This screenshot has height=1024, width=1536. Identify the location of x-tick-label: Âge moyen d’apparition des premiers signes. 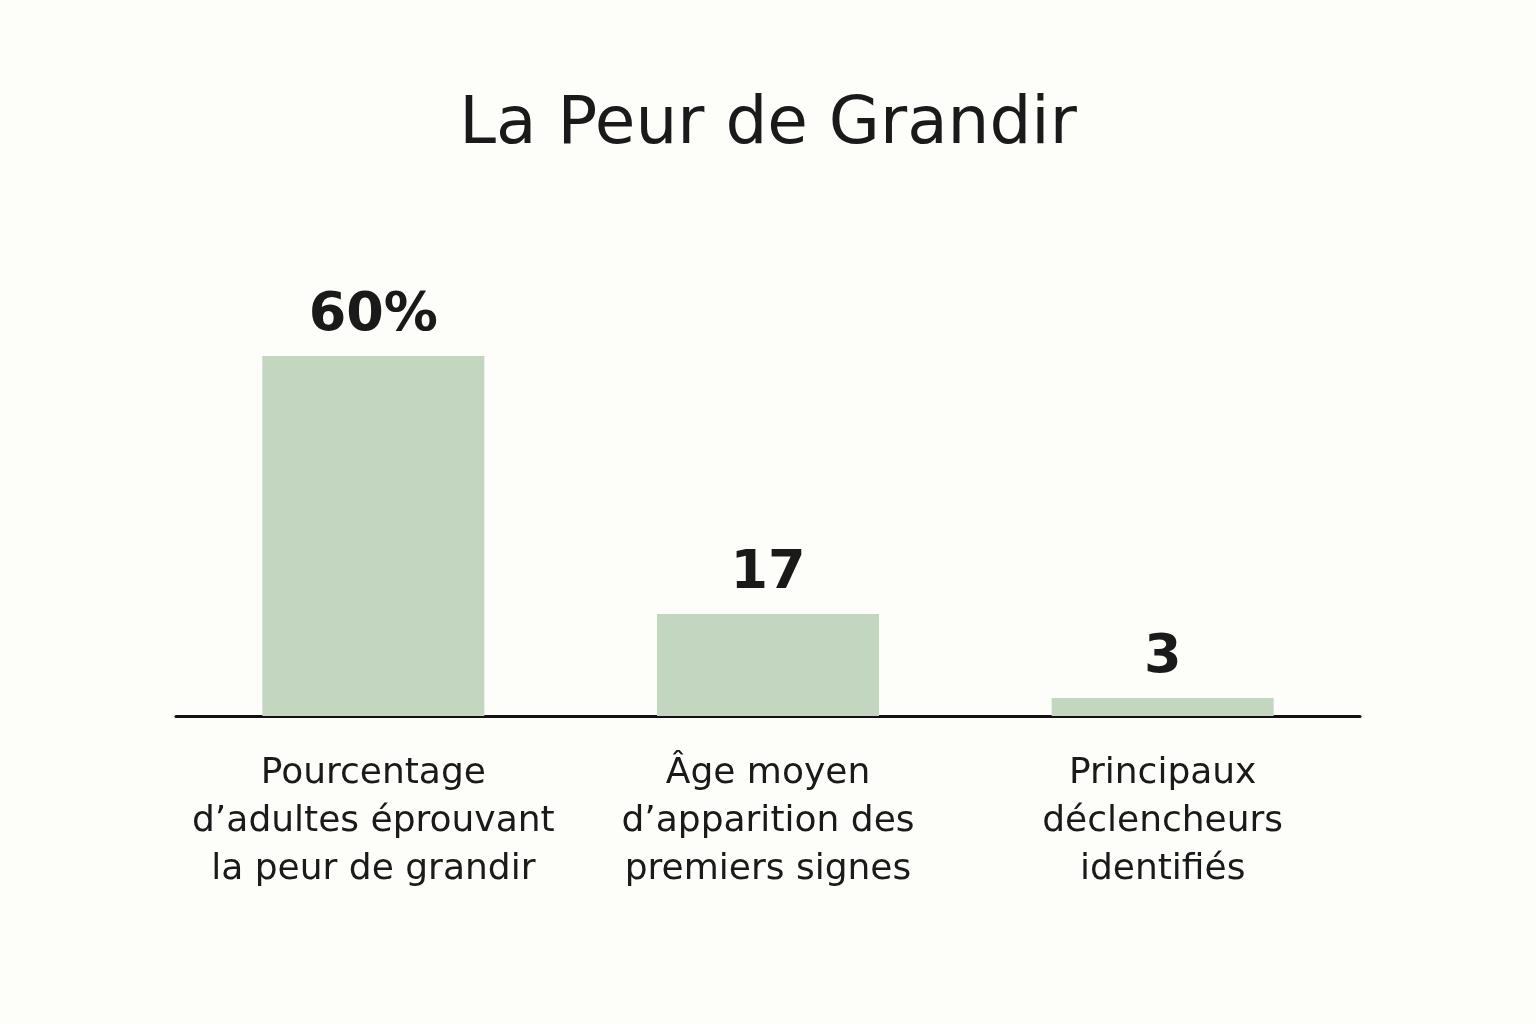
(768, 818).